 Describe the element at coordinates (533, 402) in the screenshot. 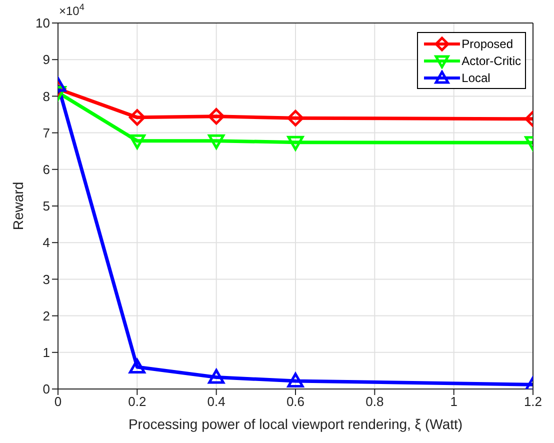

I see `x-tick-label: 1.2` at that location.